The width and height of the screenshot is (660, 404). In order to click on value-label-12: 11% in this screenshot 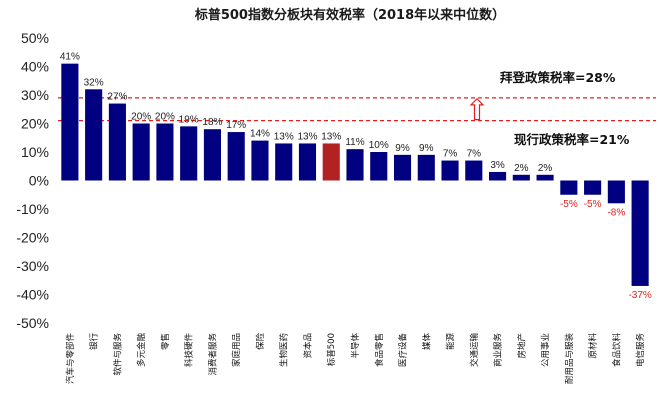, I will do `click(354, 142)`.